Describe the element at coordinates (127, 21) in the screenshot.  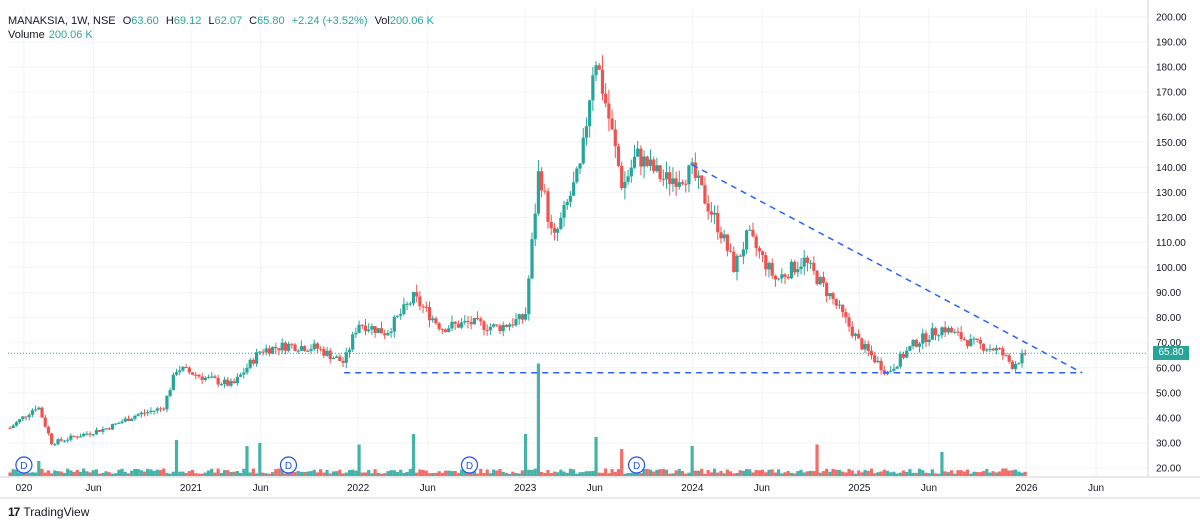
I see `open-label: O` at that location.